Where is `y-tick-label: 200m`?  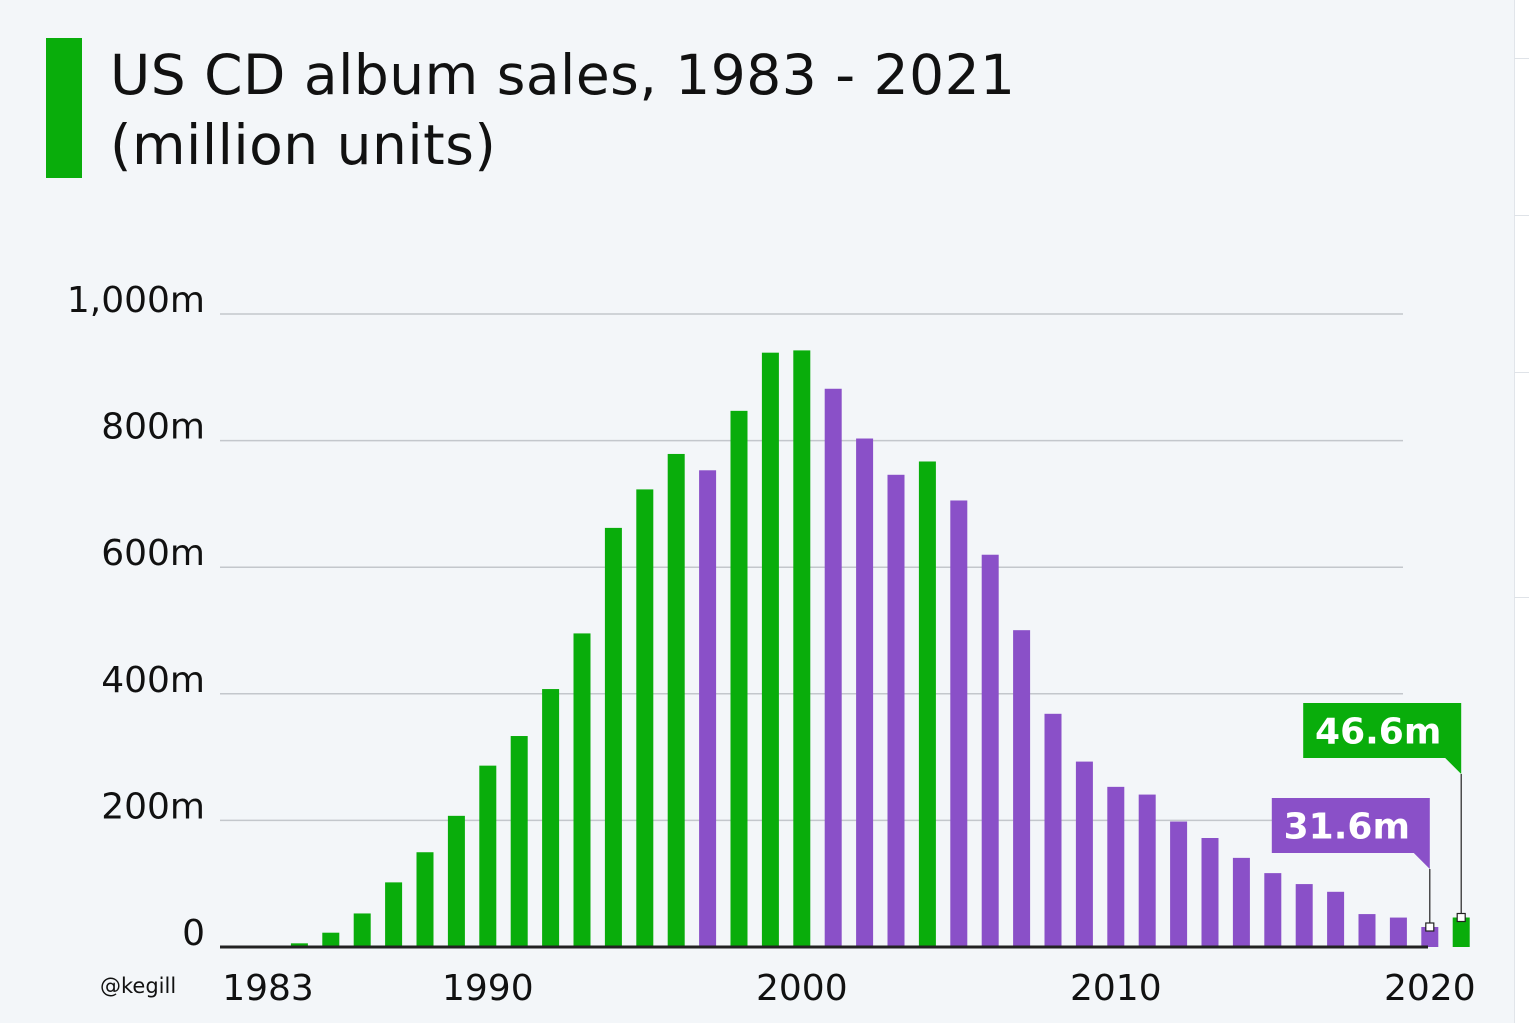
y-tick-label: 200m is located at coordinates (153, 806).